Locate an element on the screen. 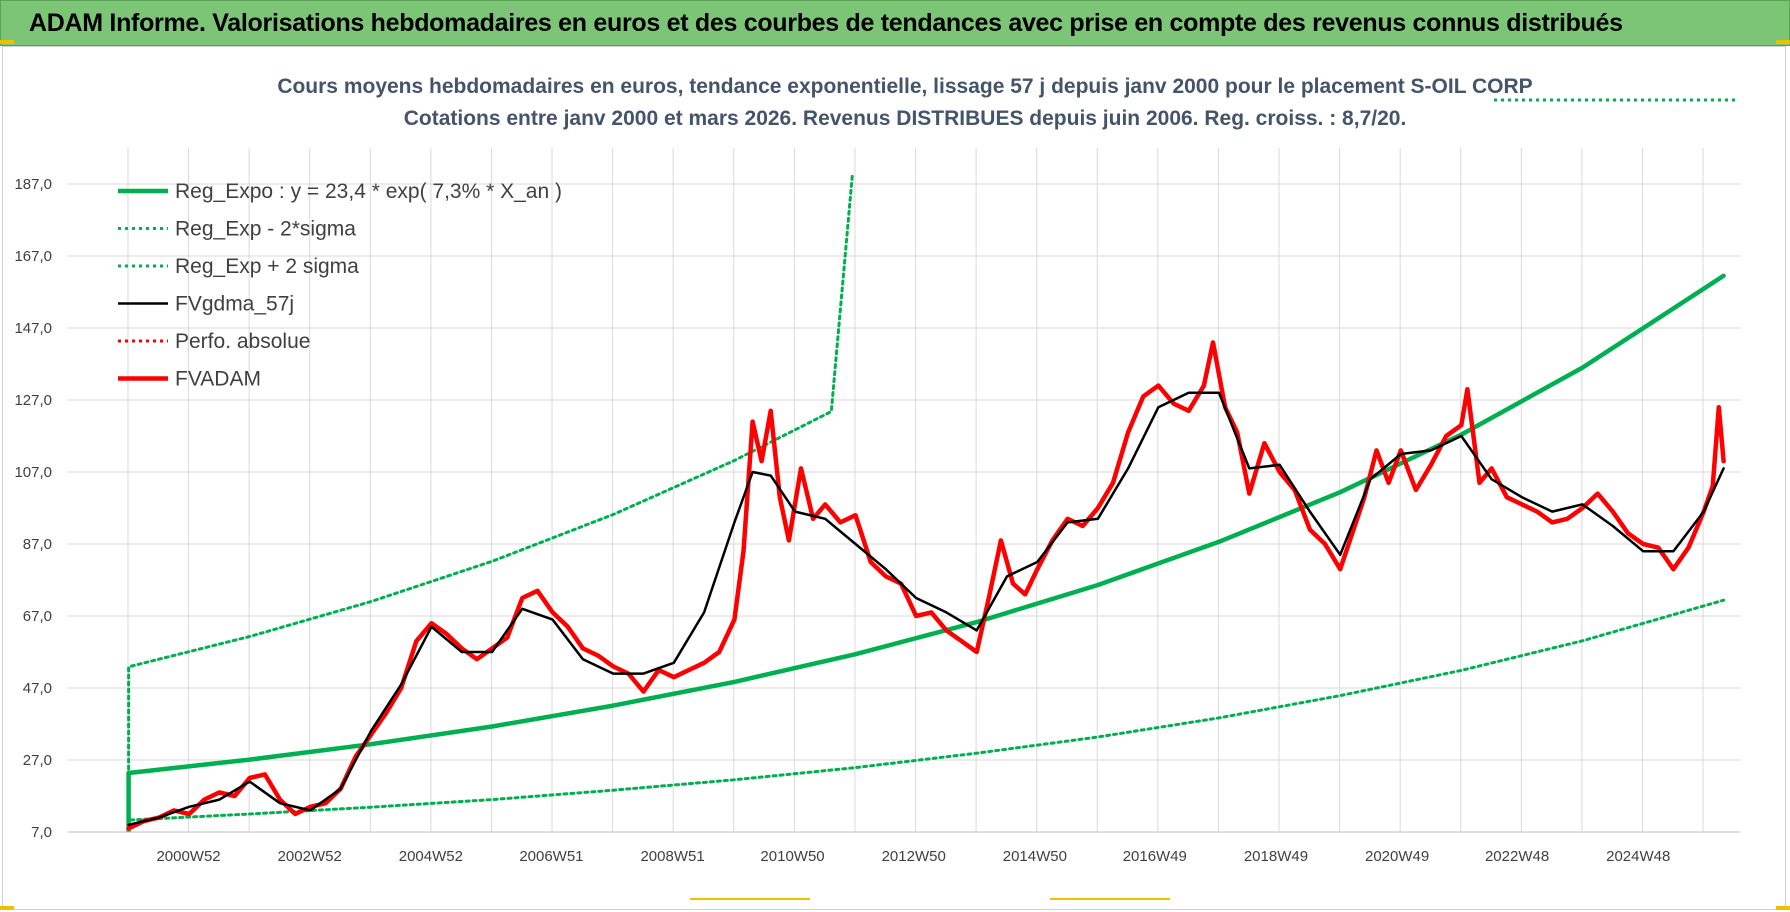 The width and height of the screenshot is (1790, 912). y-tick-label: 47,0 is located at coordinates (37, 688).